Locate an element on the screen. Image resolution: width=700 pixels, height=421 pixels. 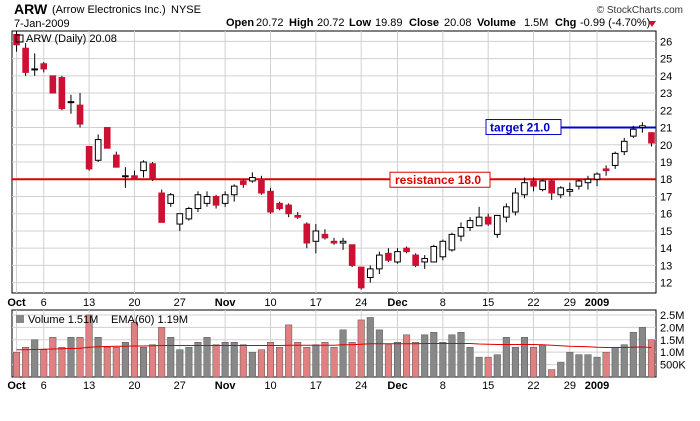
close-label: Close is located at coordinates (424, 23).